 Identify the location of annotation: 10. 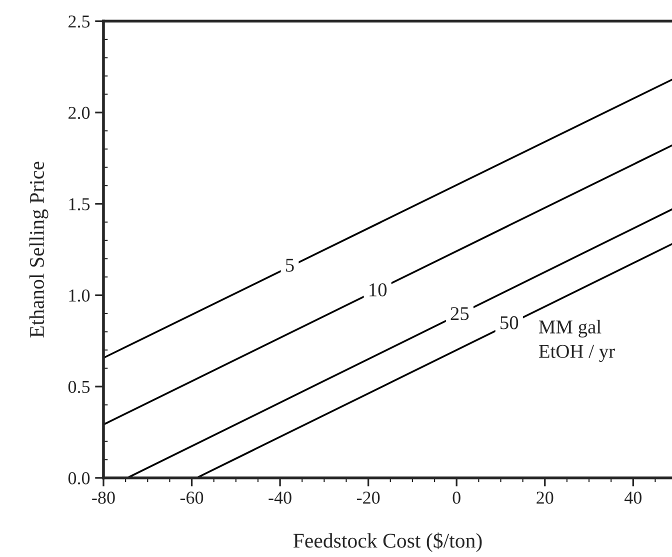
(378, 289).